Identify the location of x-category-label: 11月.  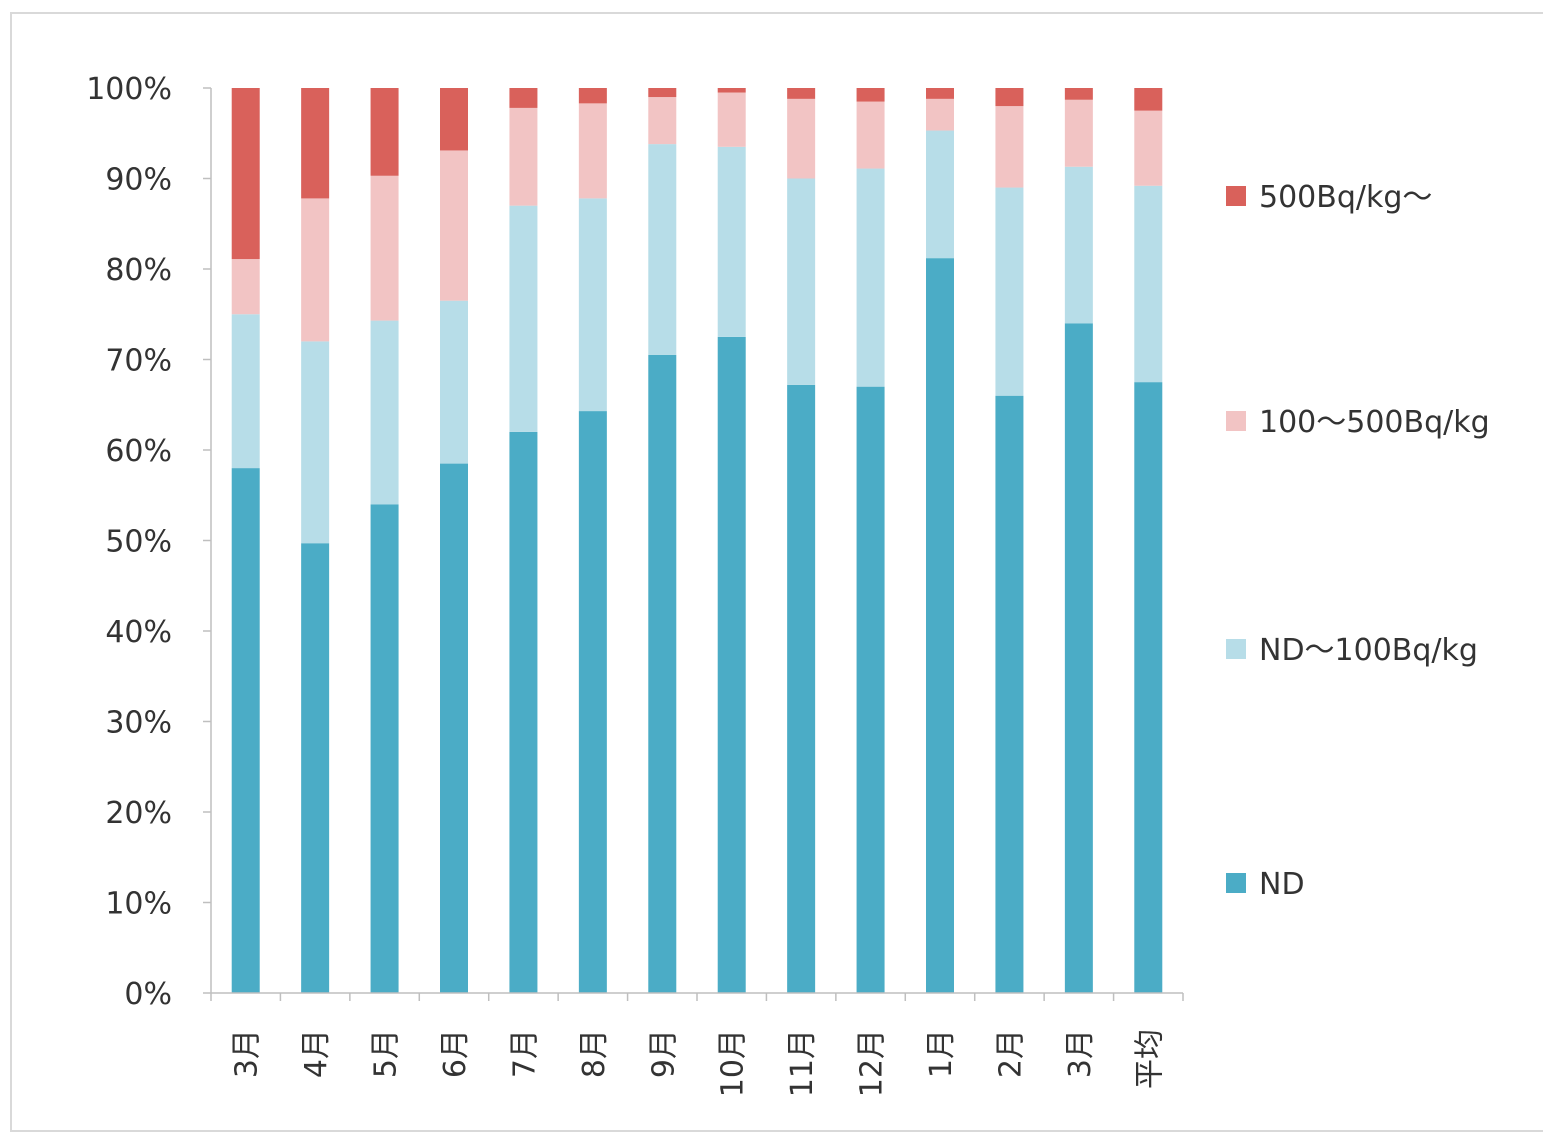
(802, 1063).